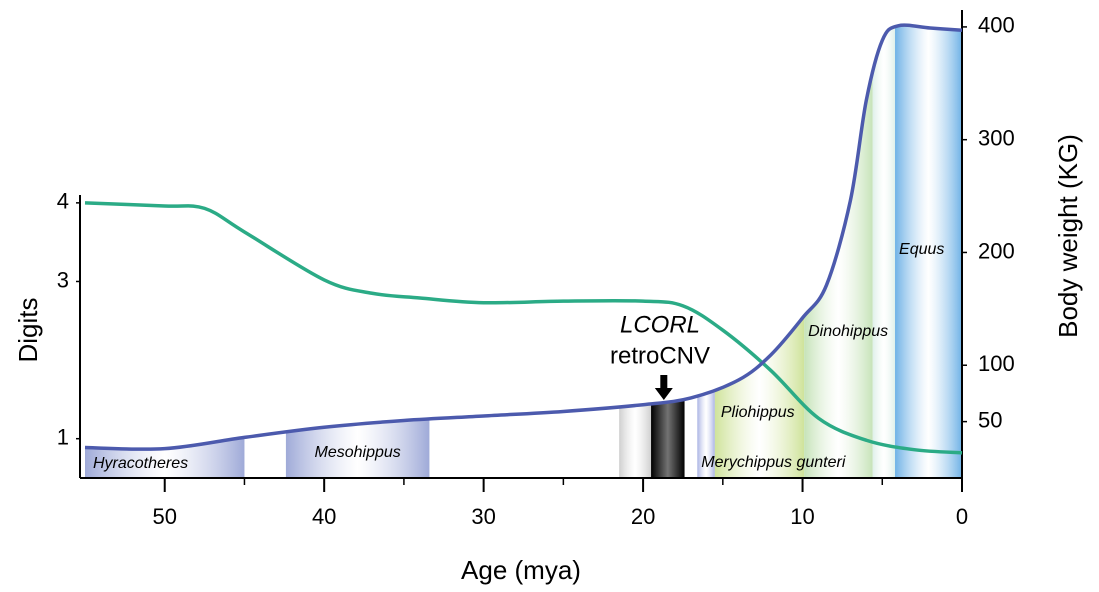  Describe the element at coordinates (643, 516) in the screenshot. I see `x-tick-label: 20` at that location.